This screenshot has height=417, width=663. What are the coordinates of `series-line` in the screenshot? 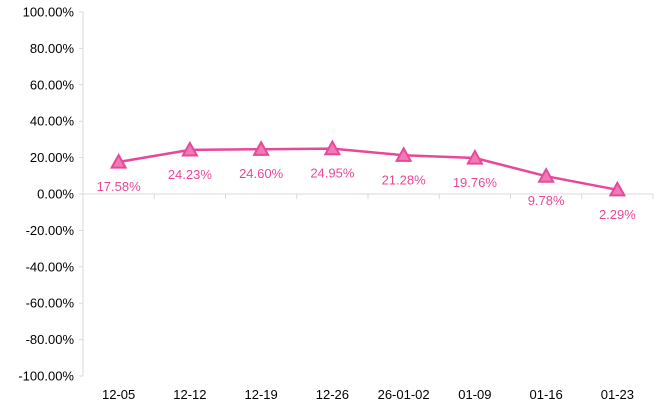 It's located at (368, 169).